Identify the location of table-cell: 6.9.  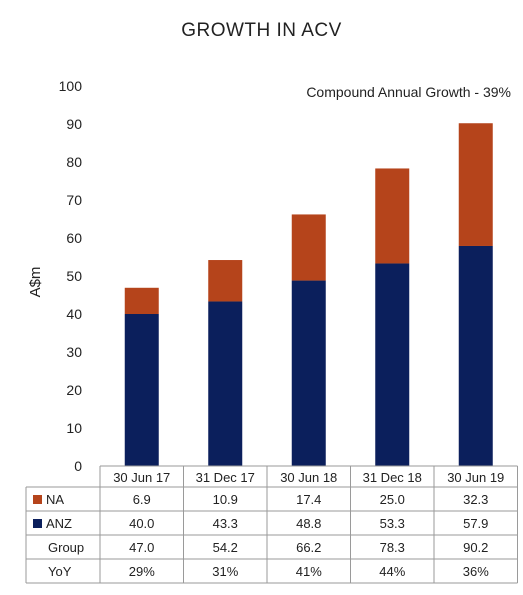
(142, 499).